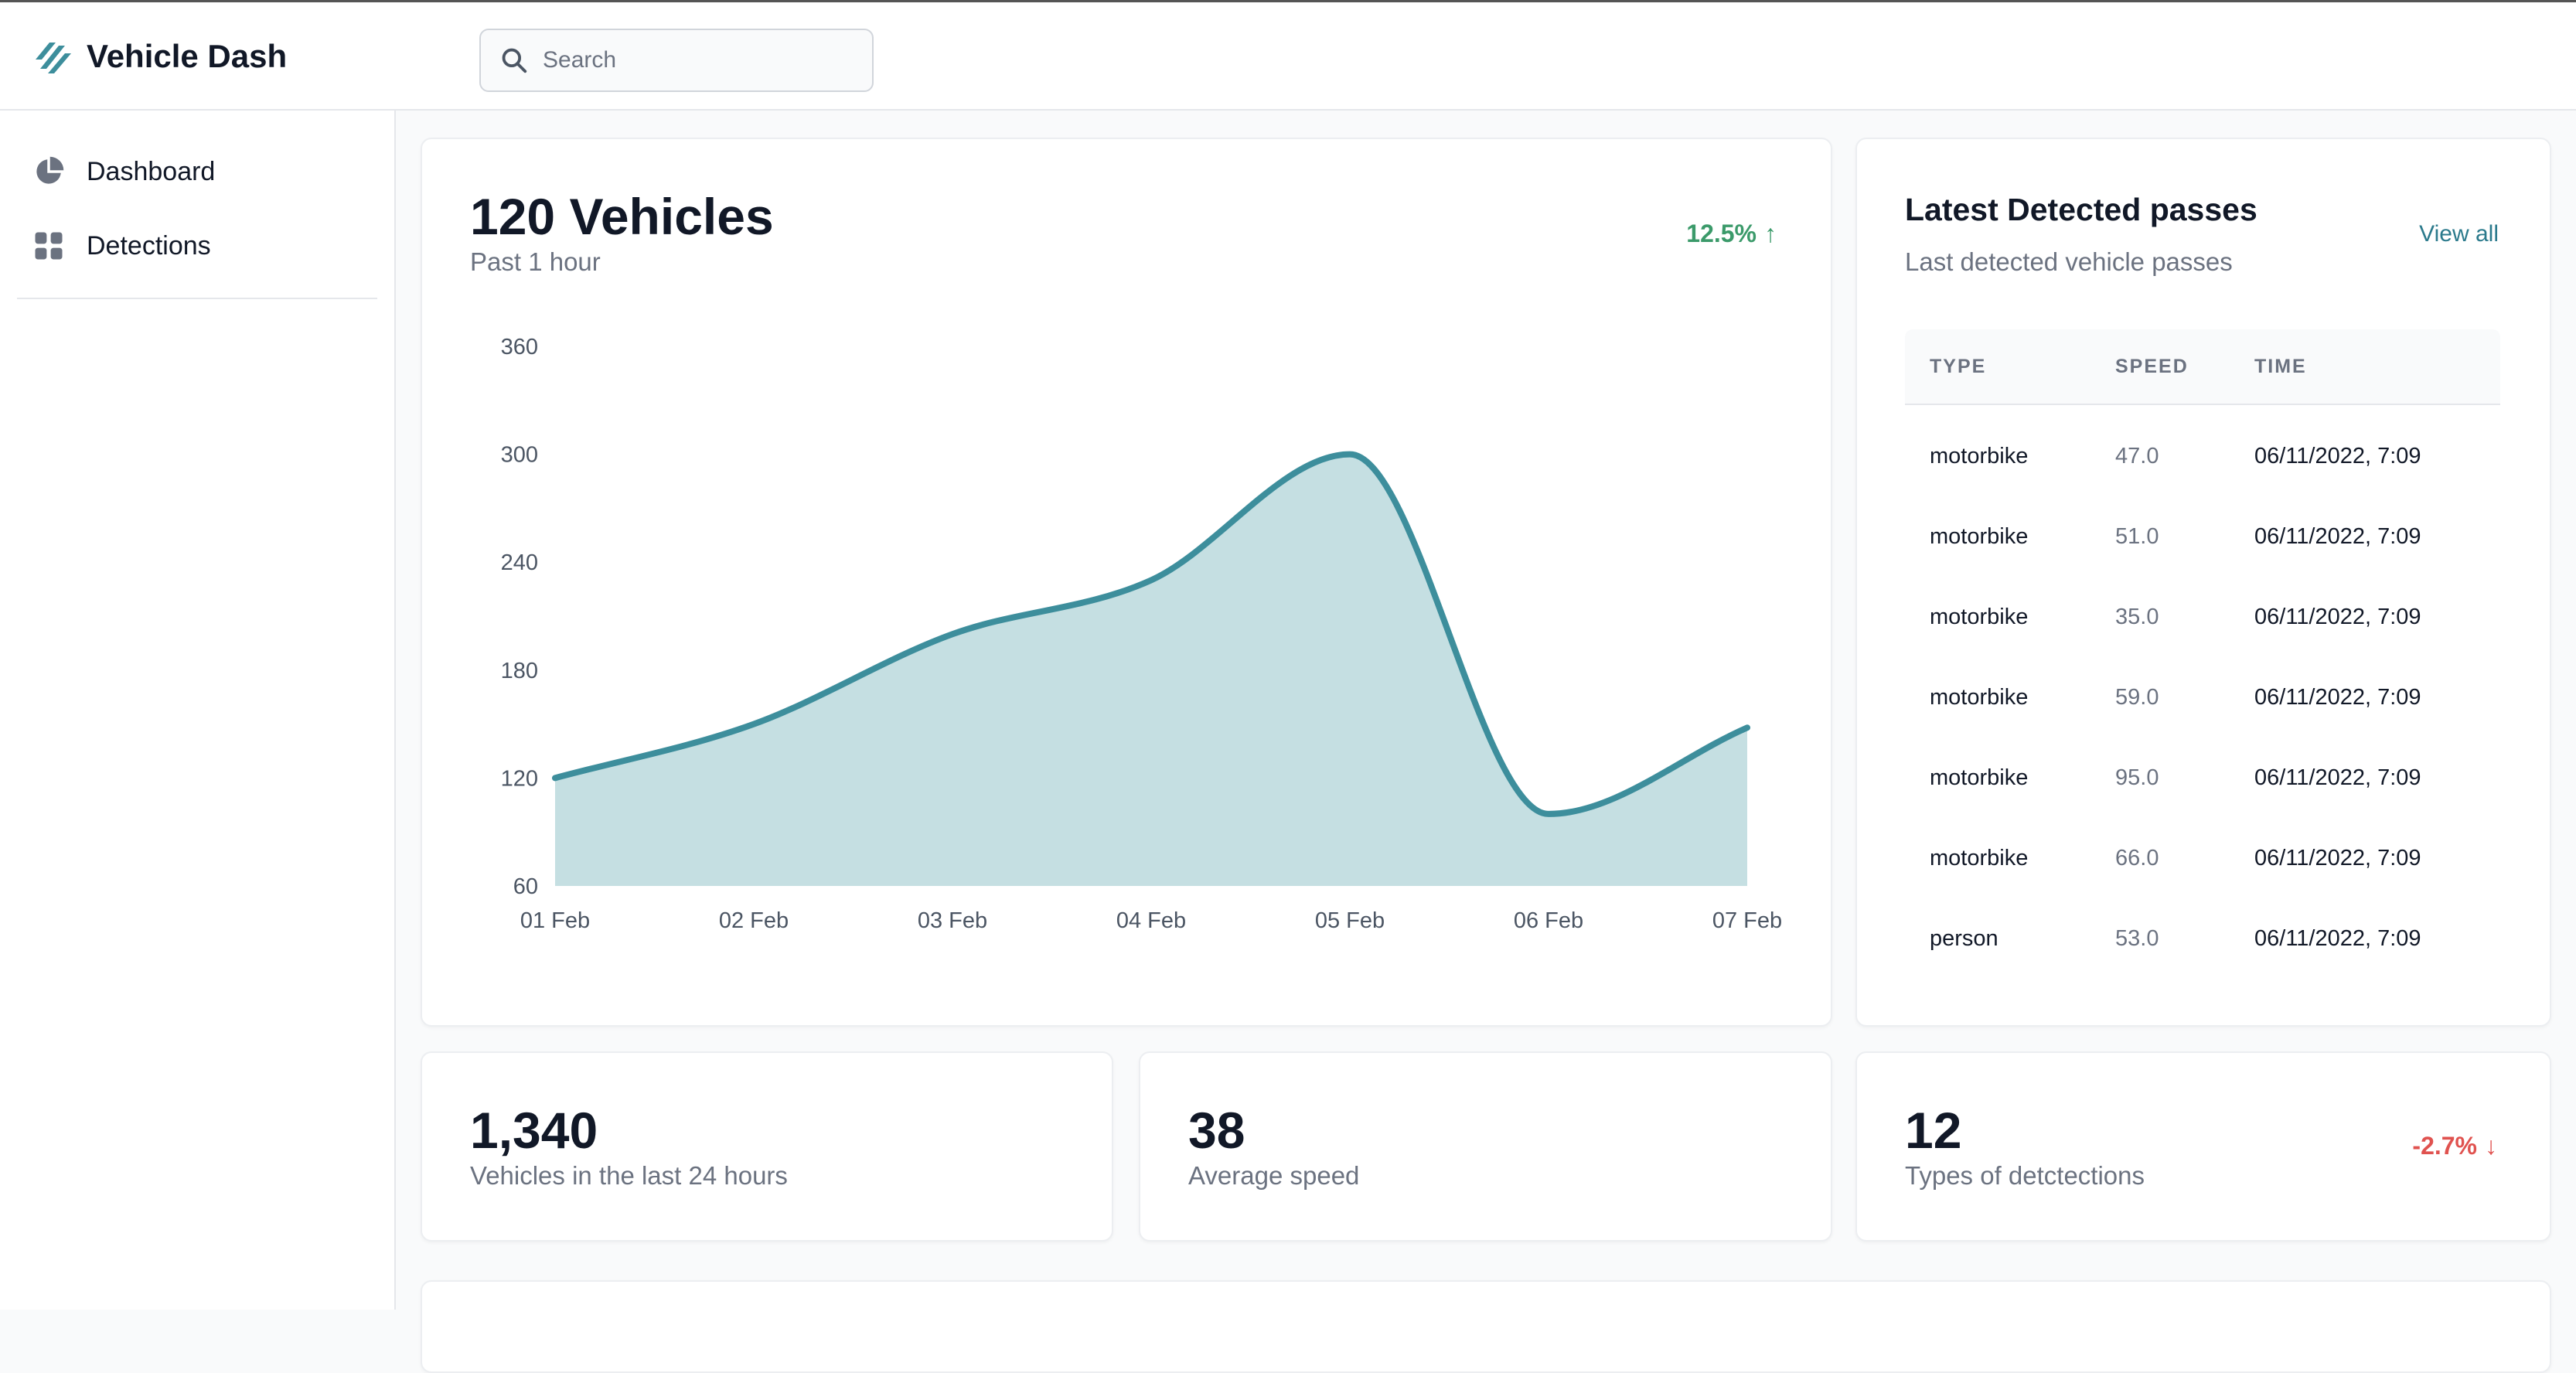 The width and height of the screenshot is (2576, 1373). What do you see at coordinates (952, 920) in the screenshot?
I see `x-tick-label: 03 Feb` at bounding box center [952, 920].